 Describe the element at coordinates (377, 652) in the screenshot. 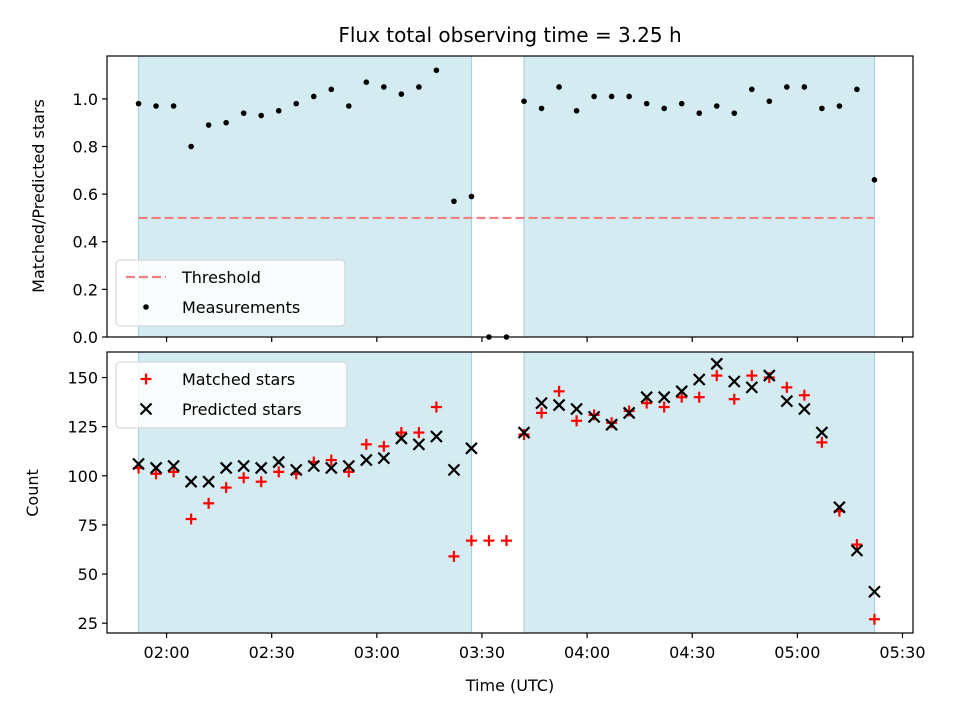

I see `xtick-label: 03:00` at that location.